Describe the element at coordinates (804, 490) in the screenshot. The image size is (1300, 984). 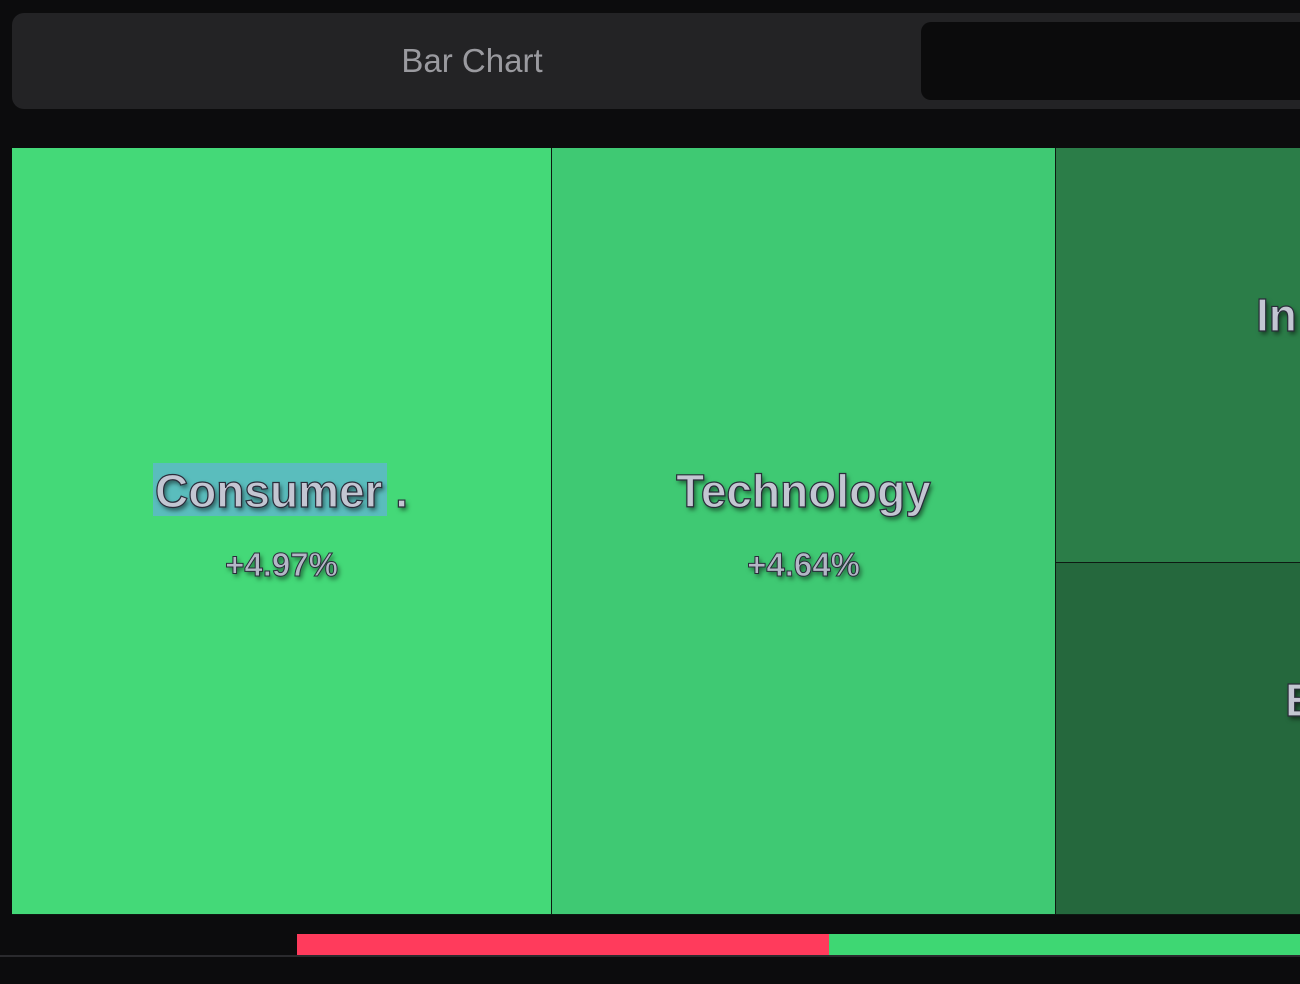
I see `tile-name: Technology` at that location.